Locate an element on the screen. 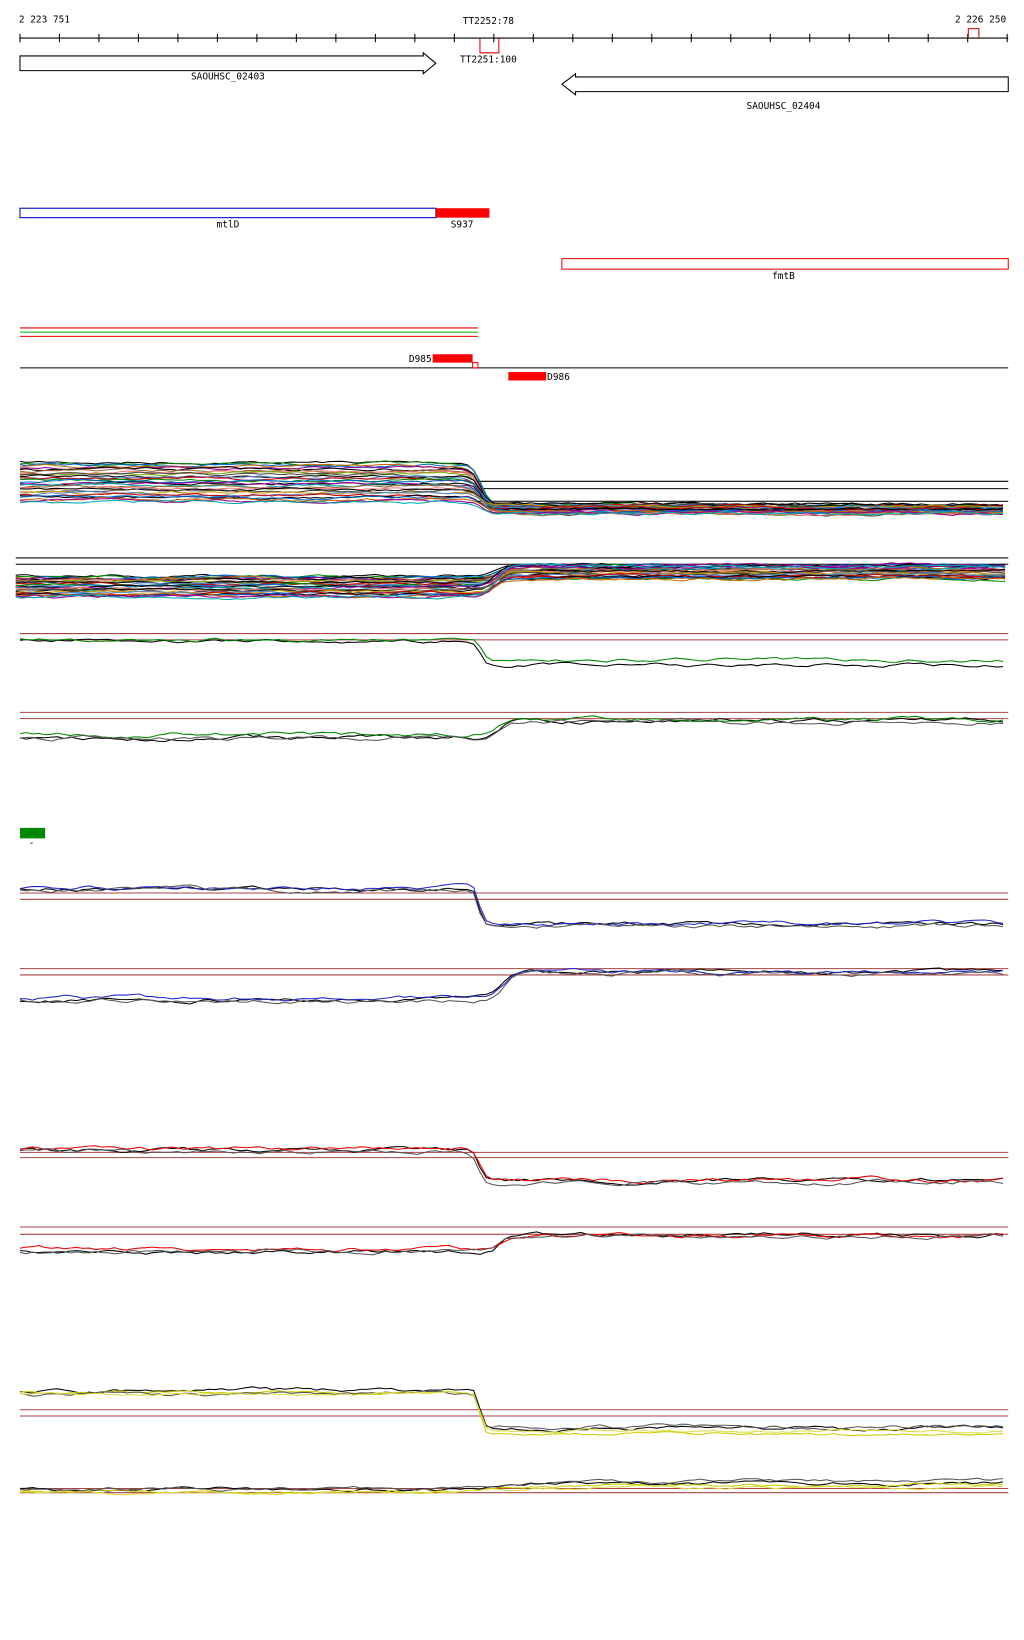 The image size is (1024, 1640). region-label: D986 is located at coordinates (558, 377).